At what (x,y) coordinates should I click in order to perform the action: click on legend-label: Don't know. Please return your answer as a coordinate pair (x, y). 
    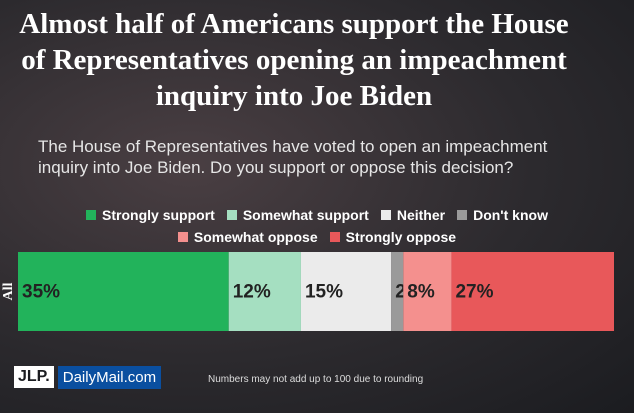
    Looking at the image, I should click on (510, 215).